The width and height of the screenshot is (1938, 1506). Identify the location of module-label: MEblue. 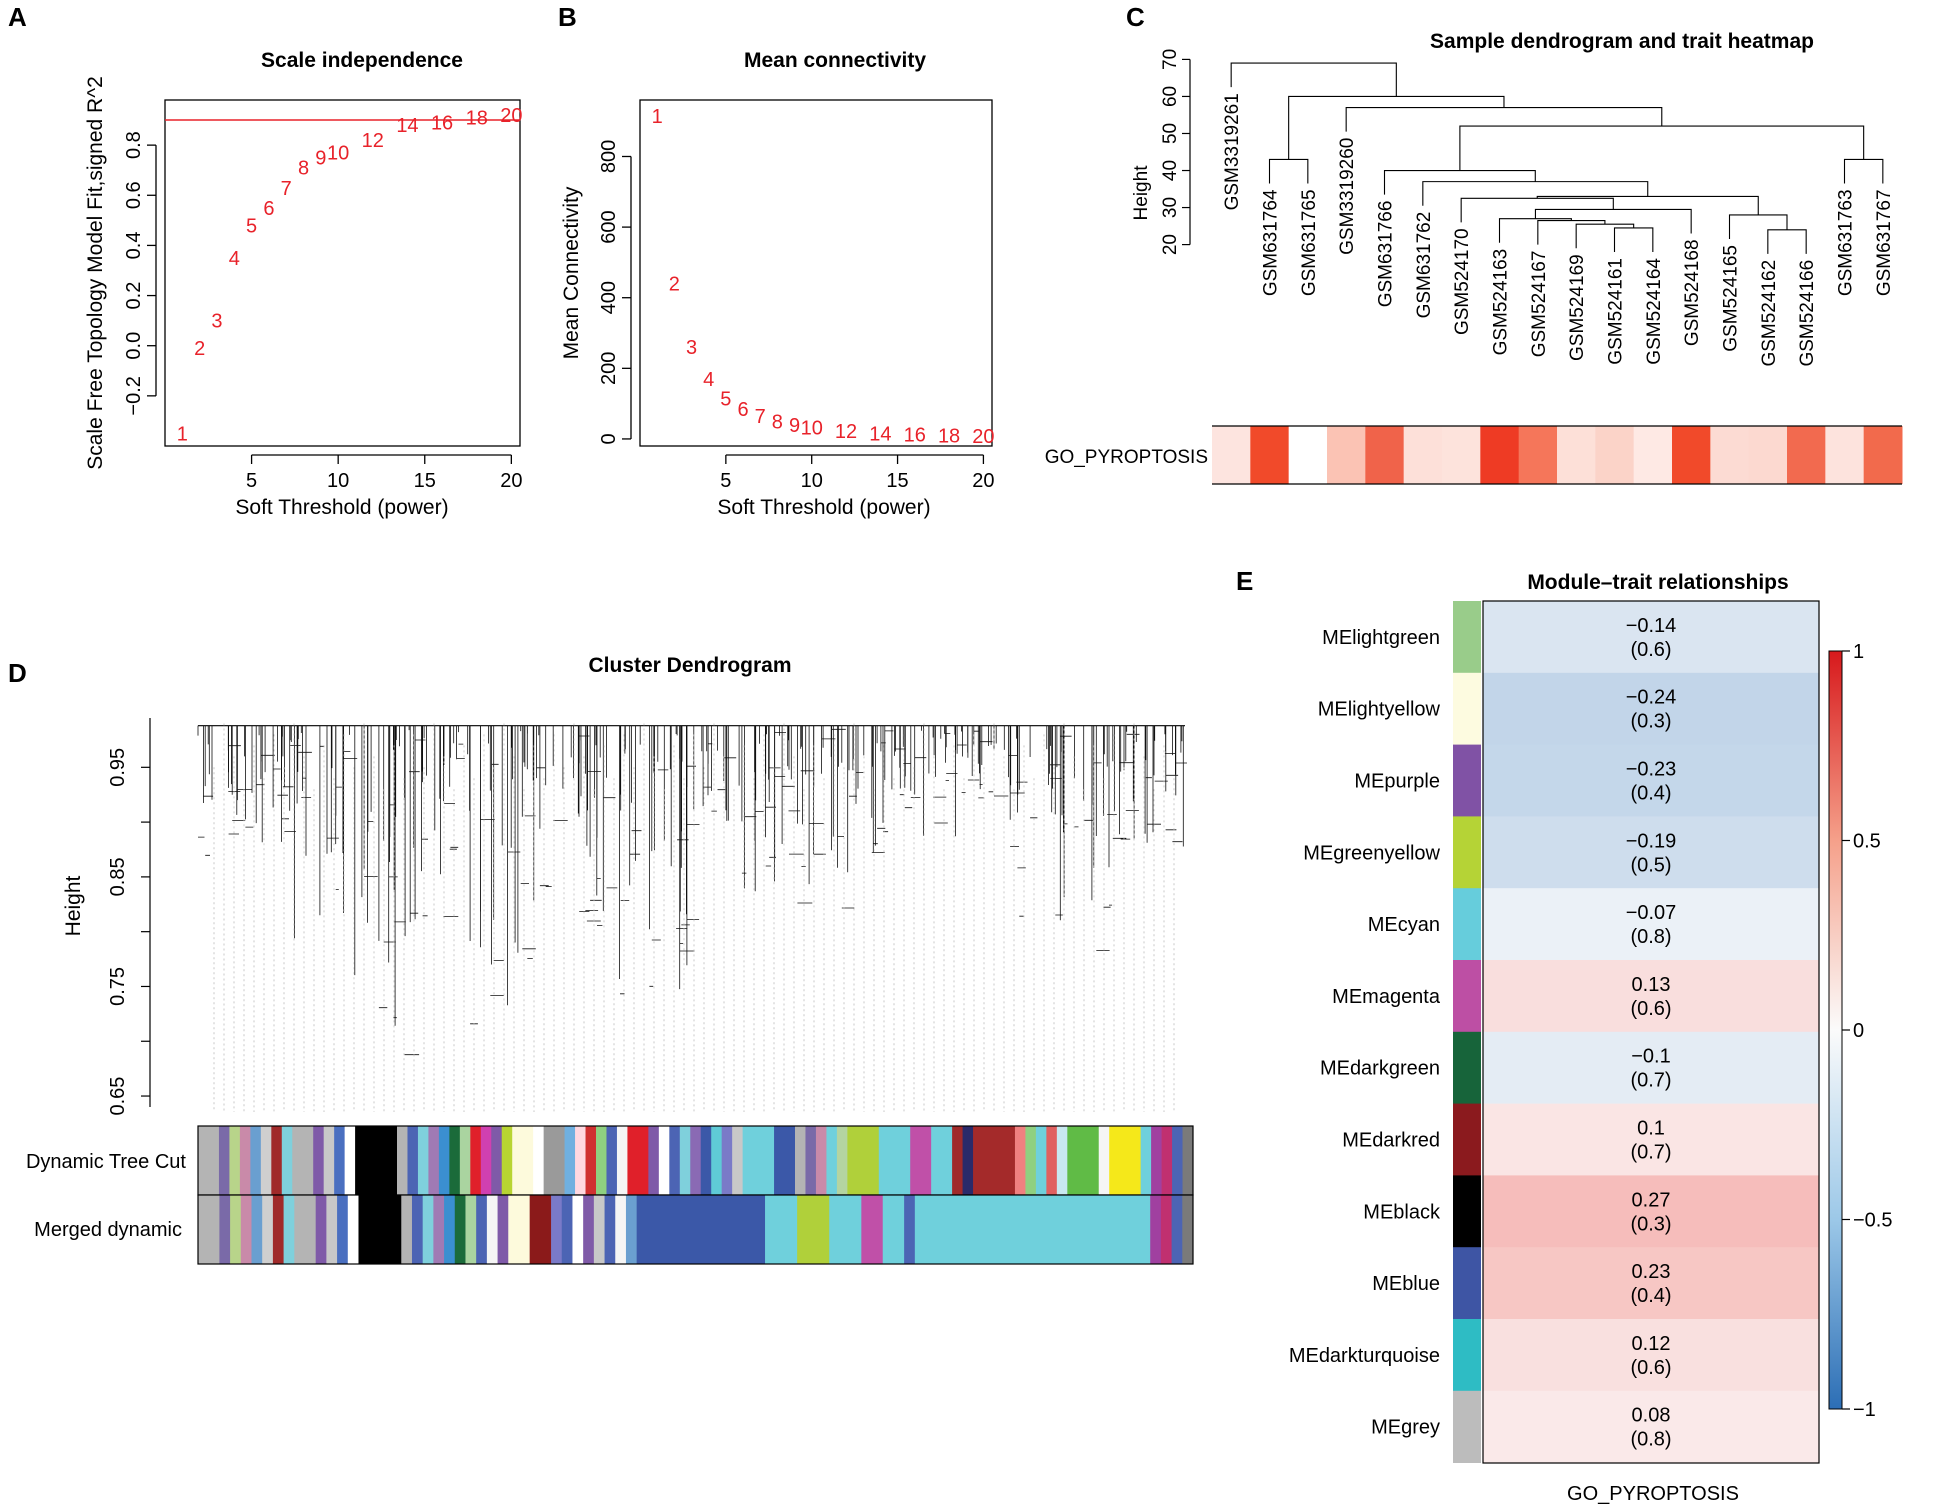
(1406, 1284).